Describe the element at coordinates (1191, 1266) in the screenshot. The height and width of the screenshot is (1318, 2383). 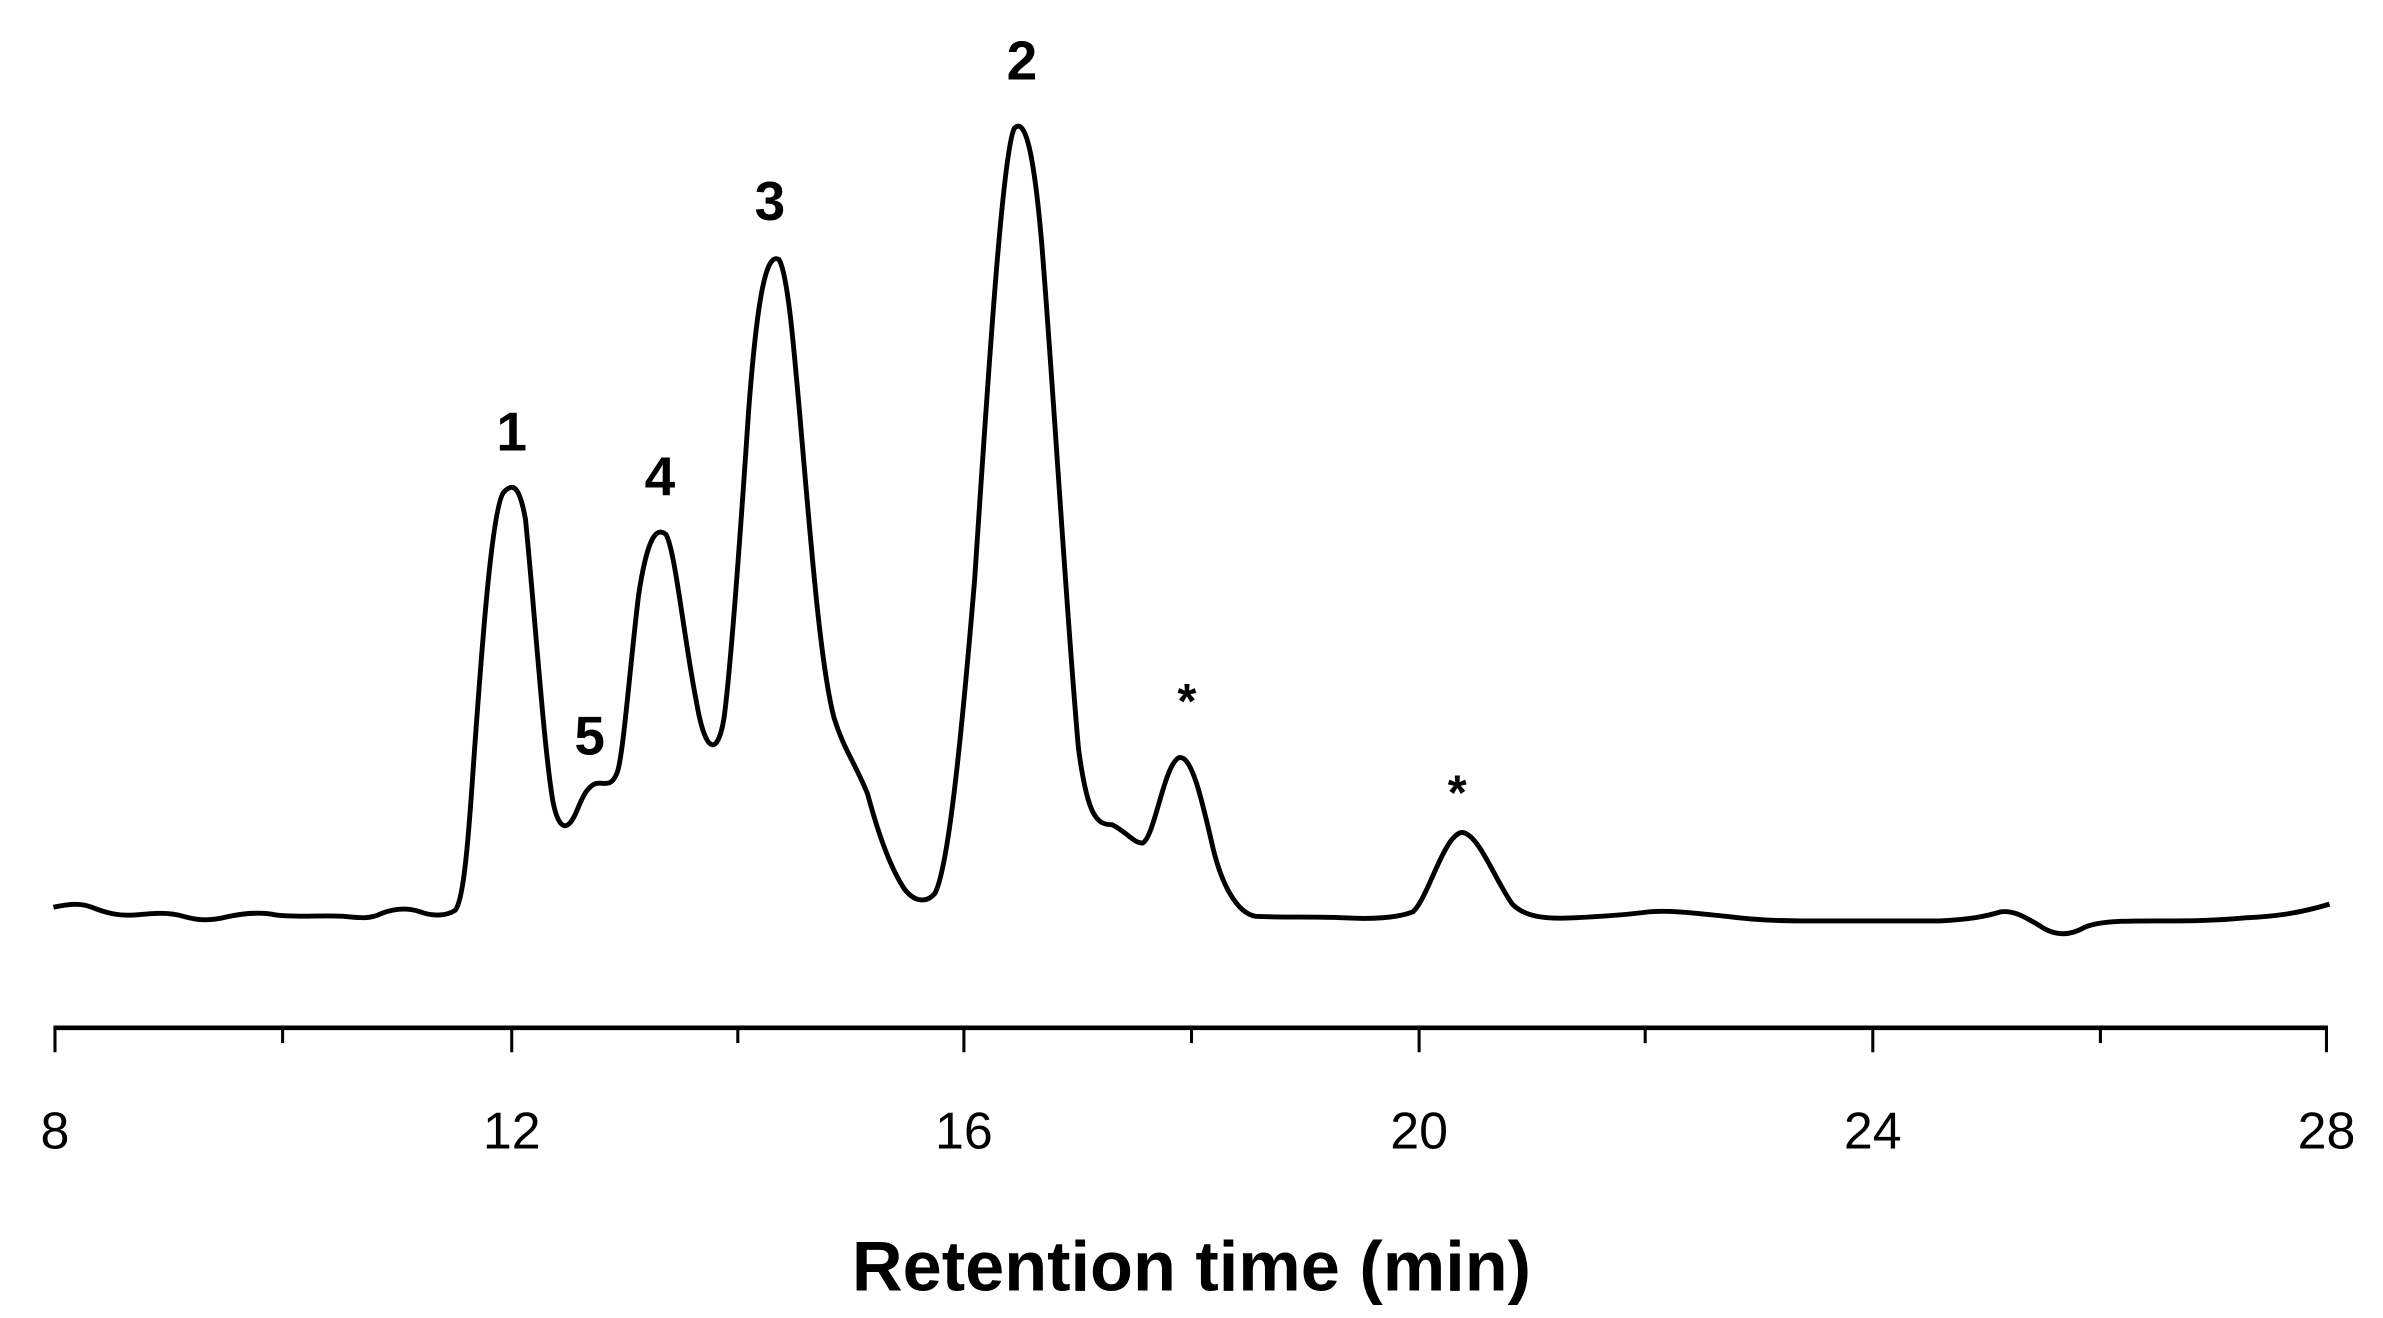
I see `x-axis-title: Retention time (min)` at that location.